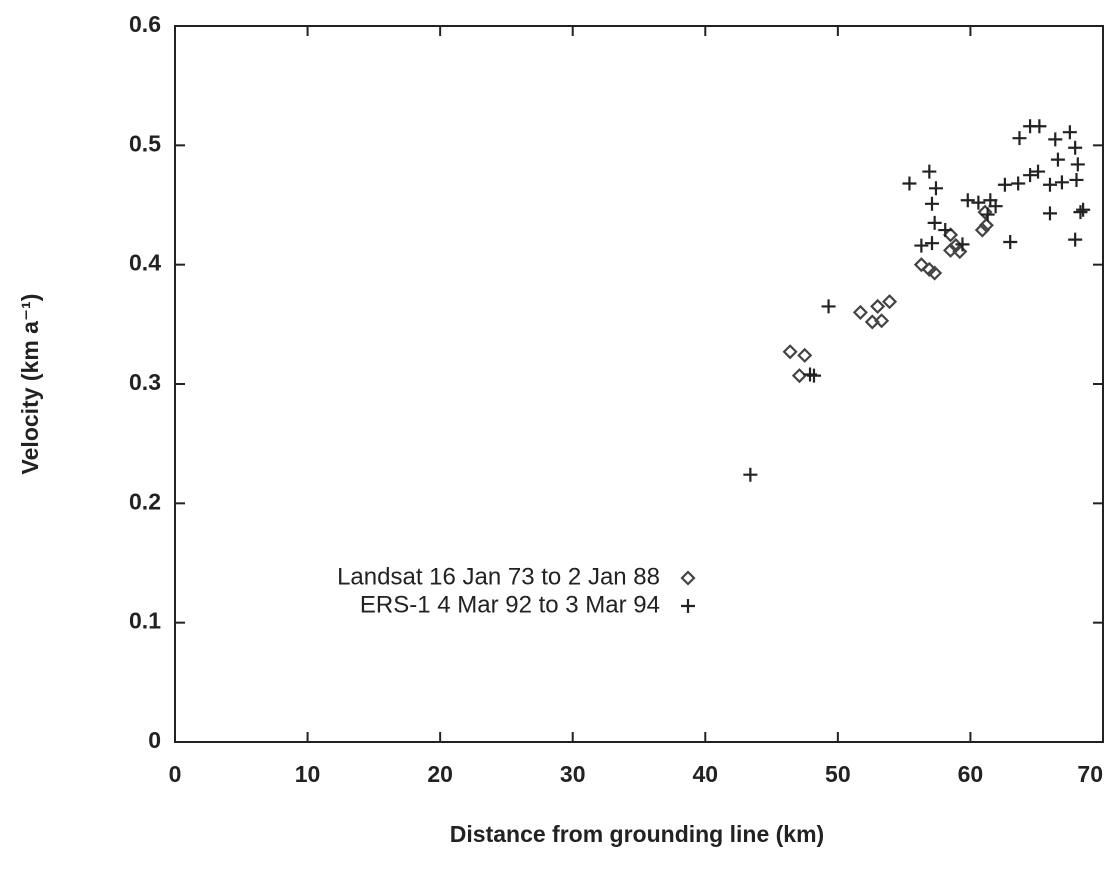 Image resolution: width=1120 pixels, height=871 pixels. Describe the element at coordinates (30, 384) in the screenshot. I see `y-axis-label: Velocity (km a⁻¹)` at that location.